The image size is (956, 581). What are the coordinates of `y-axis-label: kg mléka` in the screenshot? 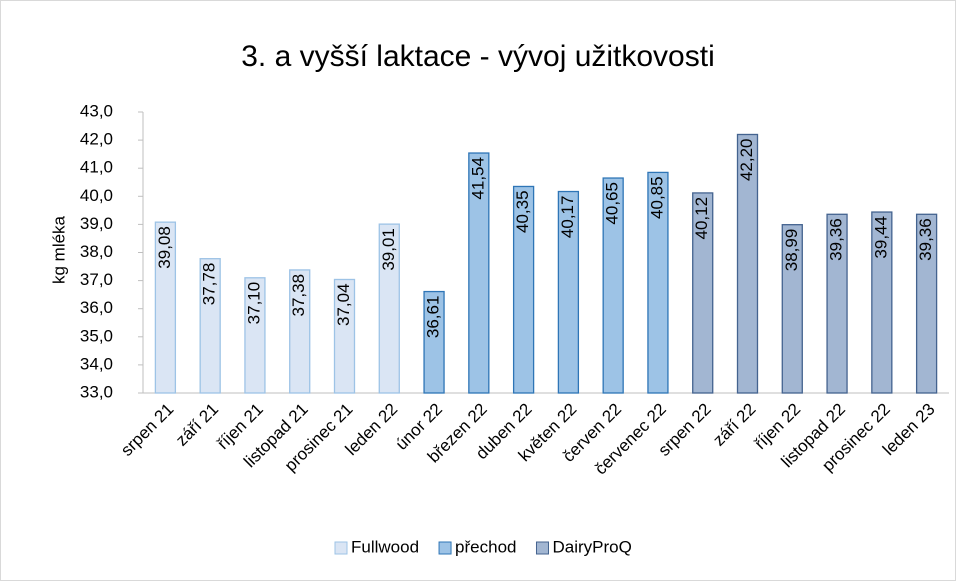 It's located at (58, 249).